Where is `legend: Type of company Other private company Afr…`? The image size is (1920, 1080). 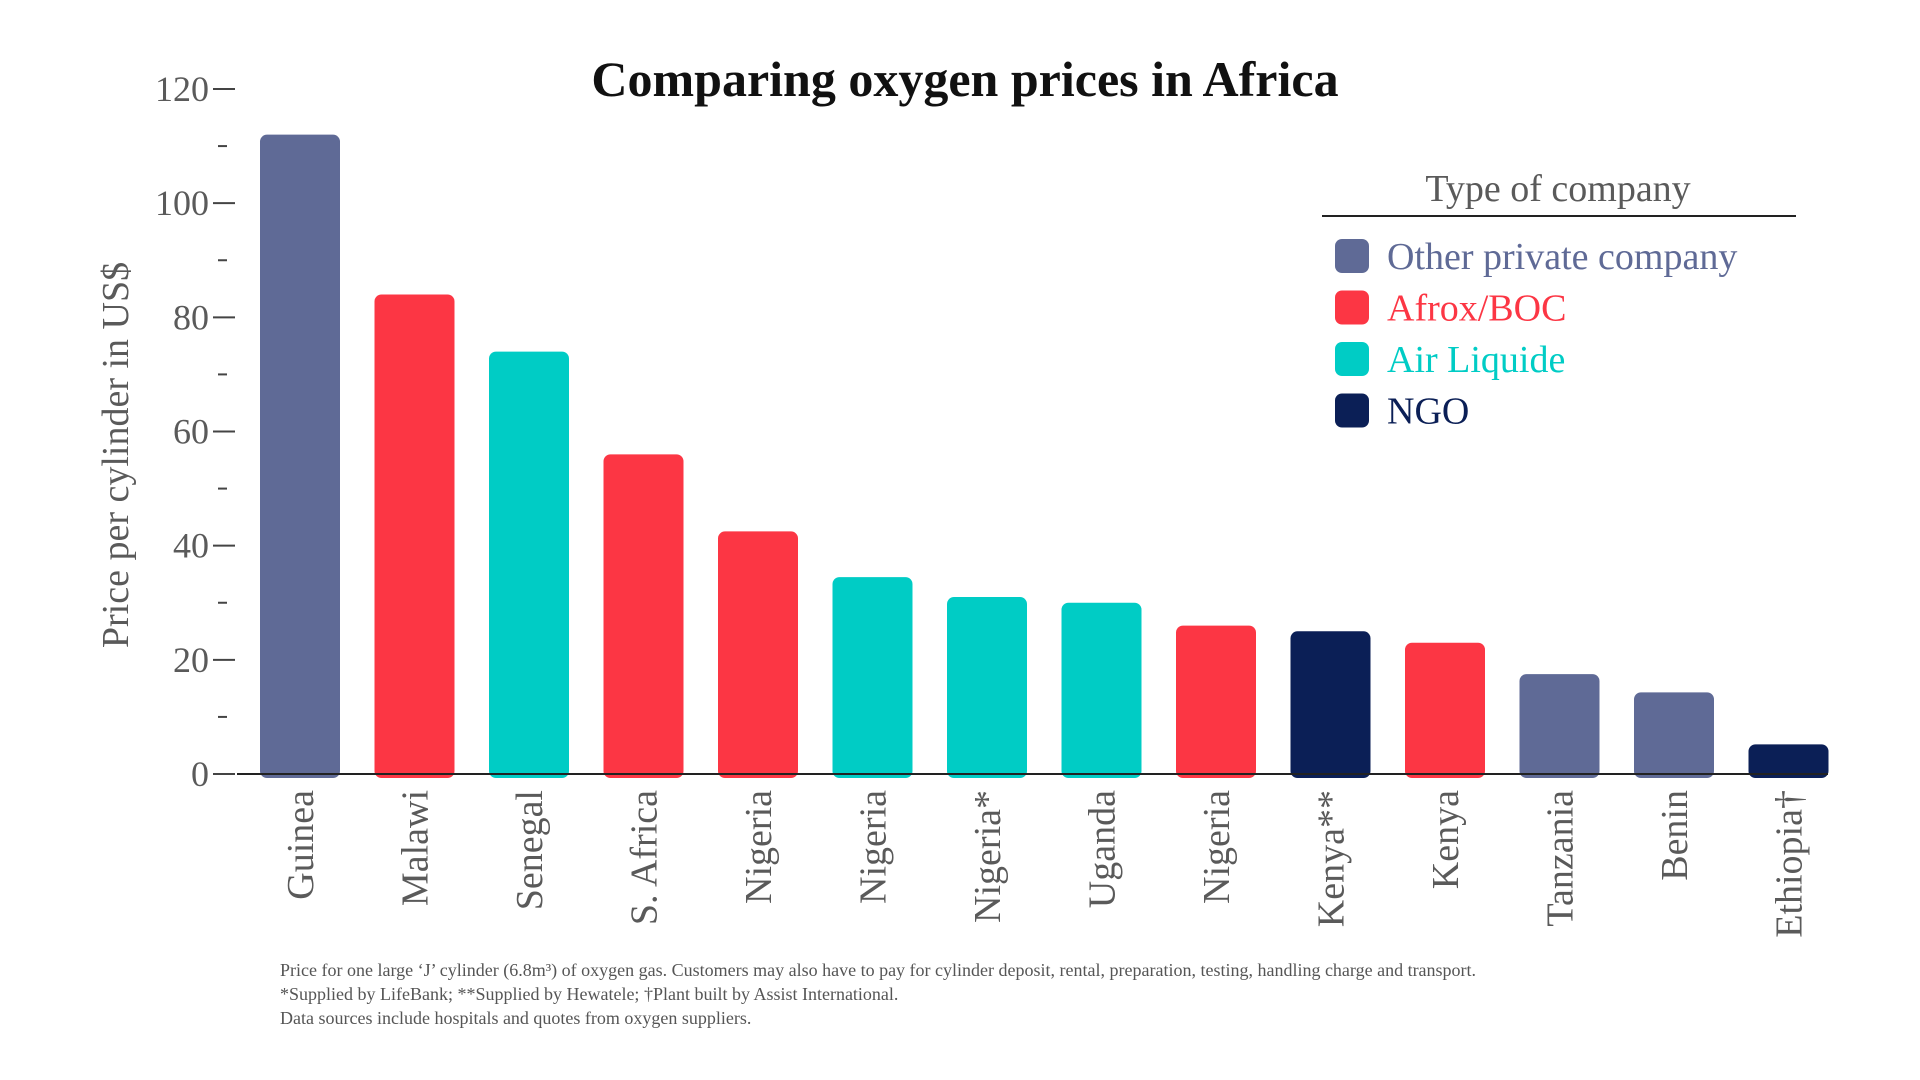
legend: Type of company Other private company Afr… is located at coordinates (1559, 300).